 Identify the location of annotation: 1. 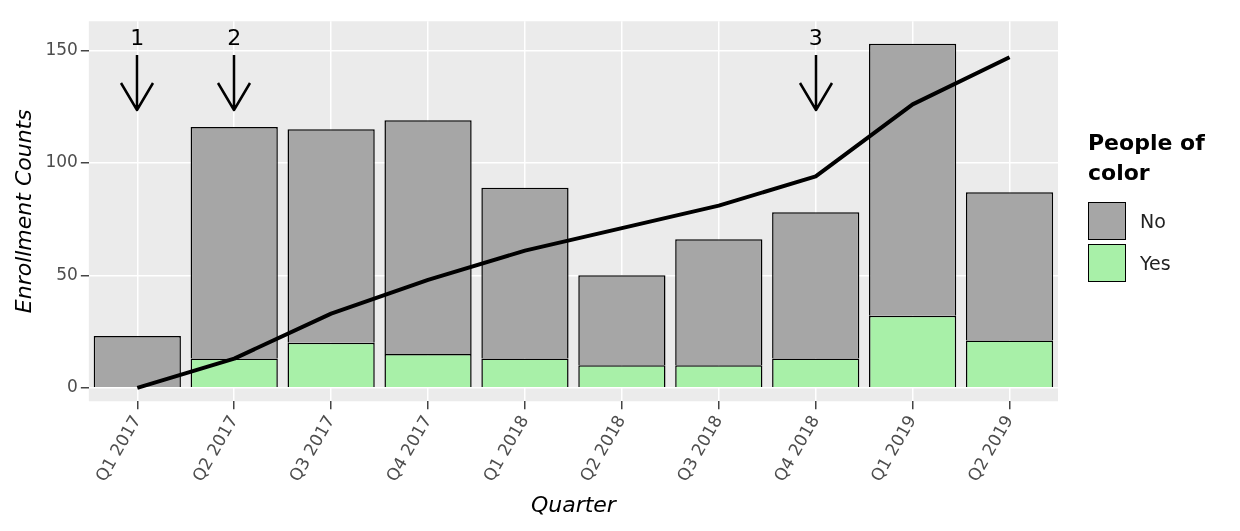
(137, 38).